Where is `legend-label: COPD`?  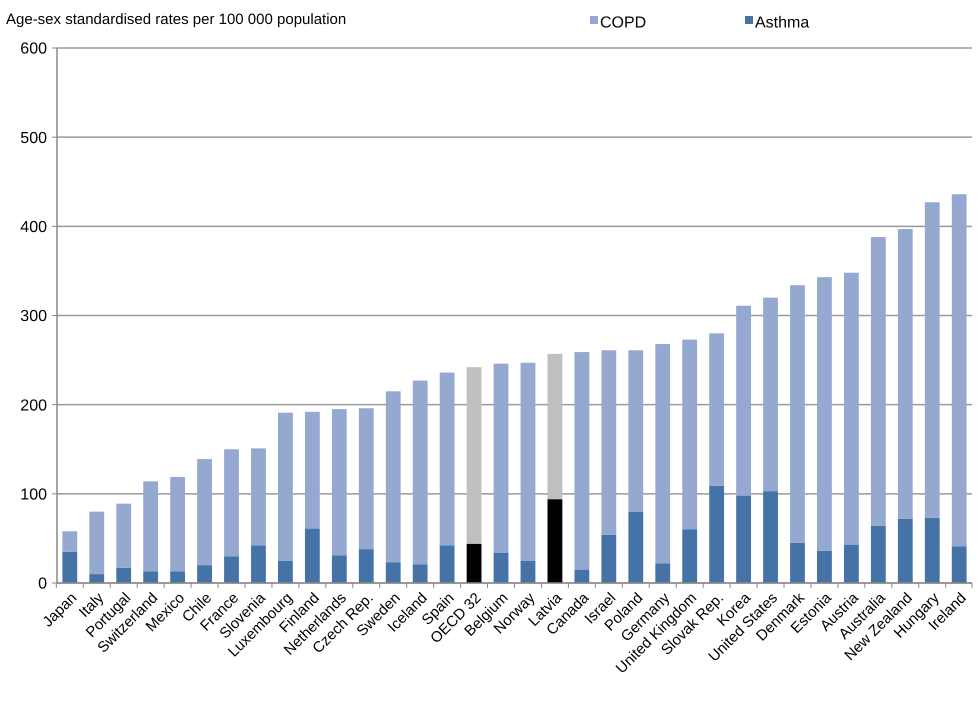 legend-label: COPD is located at coordinates (623, 23).